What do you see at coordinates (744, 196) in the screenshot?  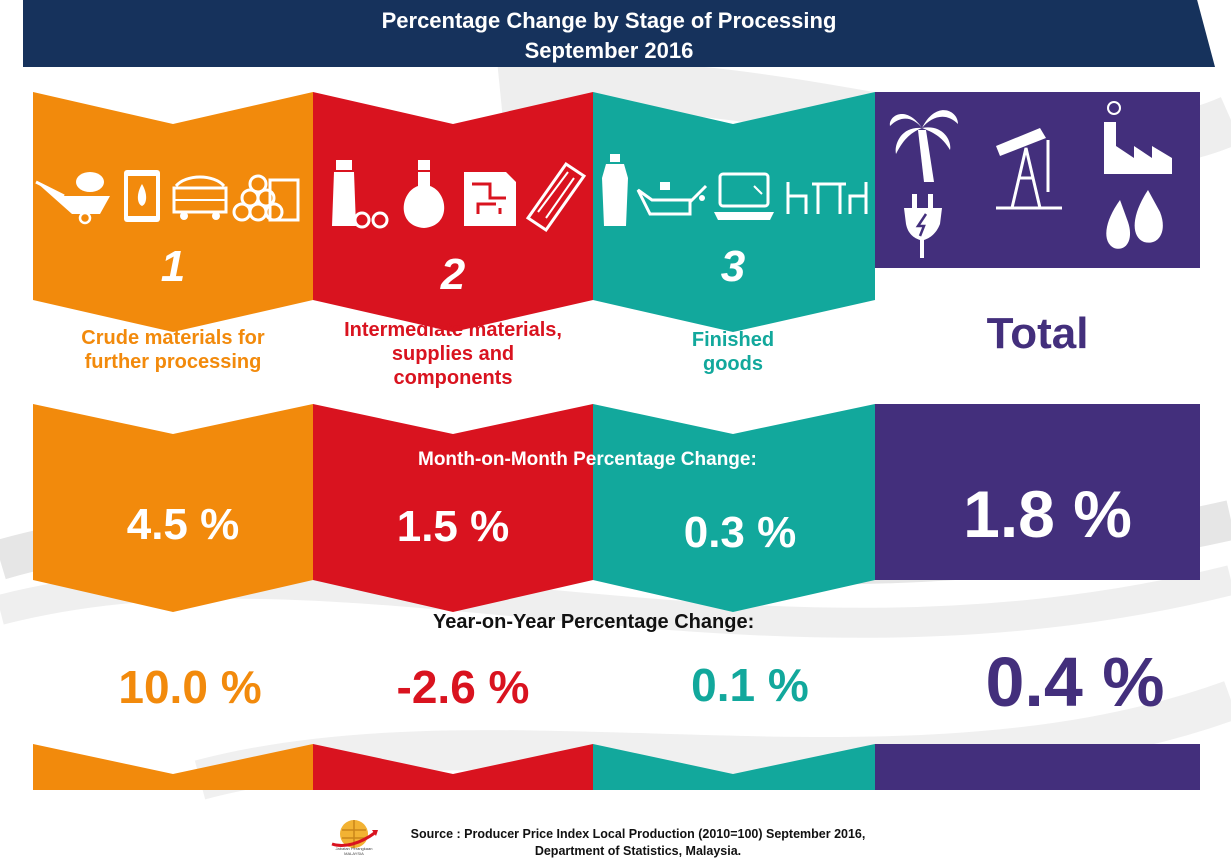 I see `laptop-icon` at bounding box center [744, 196].